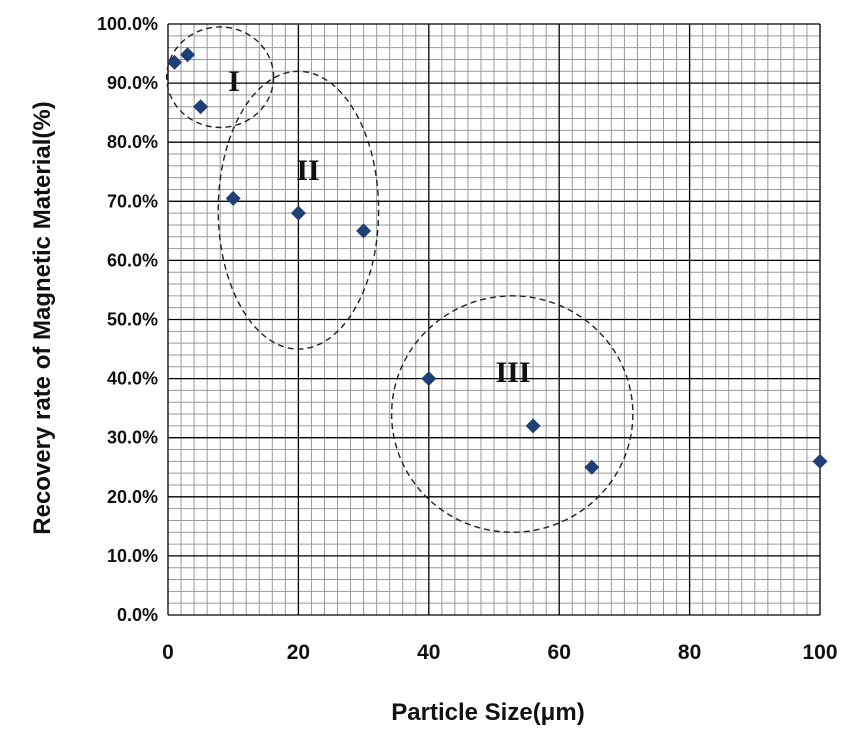 Image resolution: width=849 pixels, height=746 pixels. What do you see at coordinates (512, 372) in the screenshot?
I see `group-label: III` at bounding box center [512, 372].